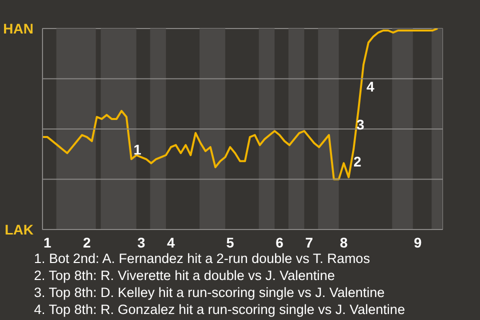  Describe the element at coordinates (138, 150) in the screenshot. I see `annotation: 1` at that location.